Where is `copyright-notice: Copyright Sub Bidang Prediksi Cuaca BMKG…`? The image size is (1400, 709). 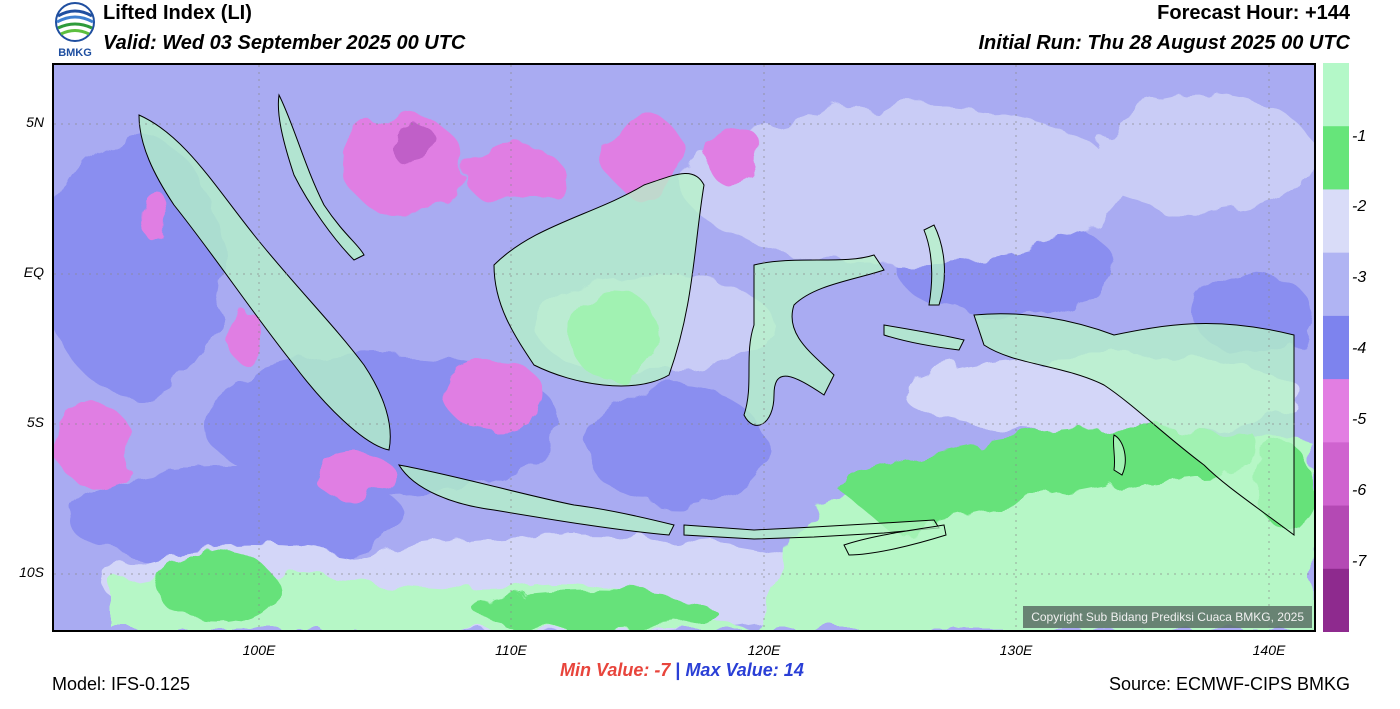 copyright-notice: Copyright Sub Bidang Prediksi Cuaca BMKG… is located at coordinates (1167, 617).